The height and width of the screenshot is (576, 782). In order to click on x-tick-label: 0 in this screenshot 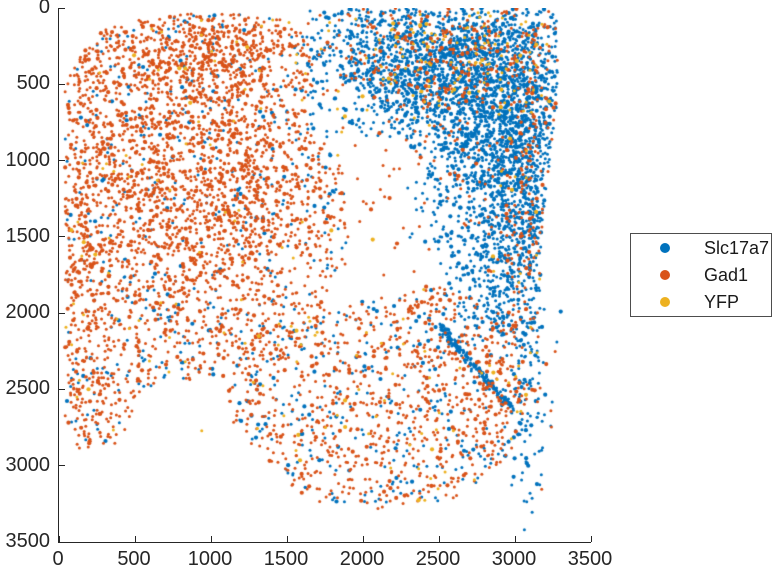, I will do `click(58, 559)`.